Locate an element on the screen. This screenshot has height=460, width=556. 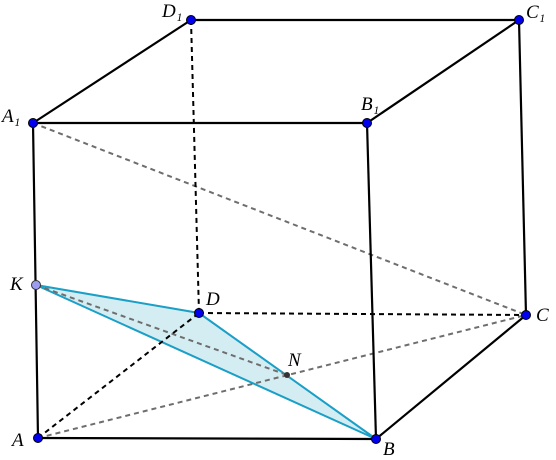
point-label: A₁ is located at coordinates (10, 116).